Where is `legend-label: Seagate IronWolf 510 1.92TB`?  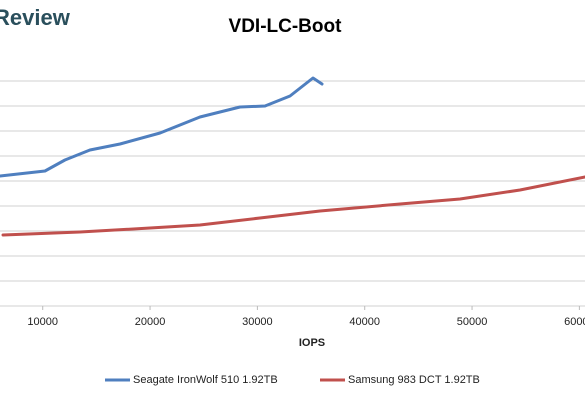
legend-label: Seagate IronWolf 510 1.92TB is located at coordinates (205, 380).